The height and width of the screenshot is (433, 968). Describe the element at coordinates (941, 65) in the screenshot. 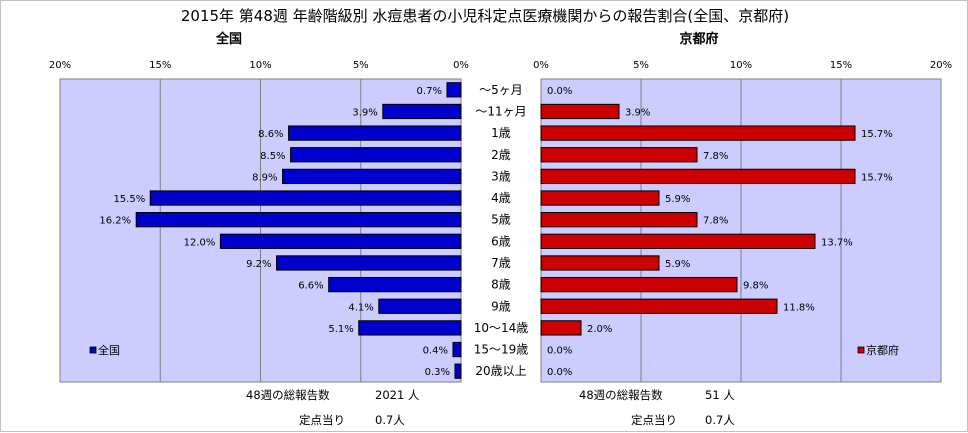

I see `tick-label-kyoto-4: 20%` at that location.